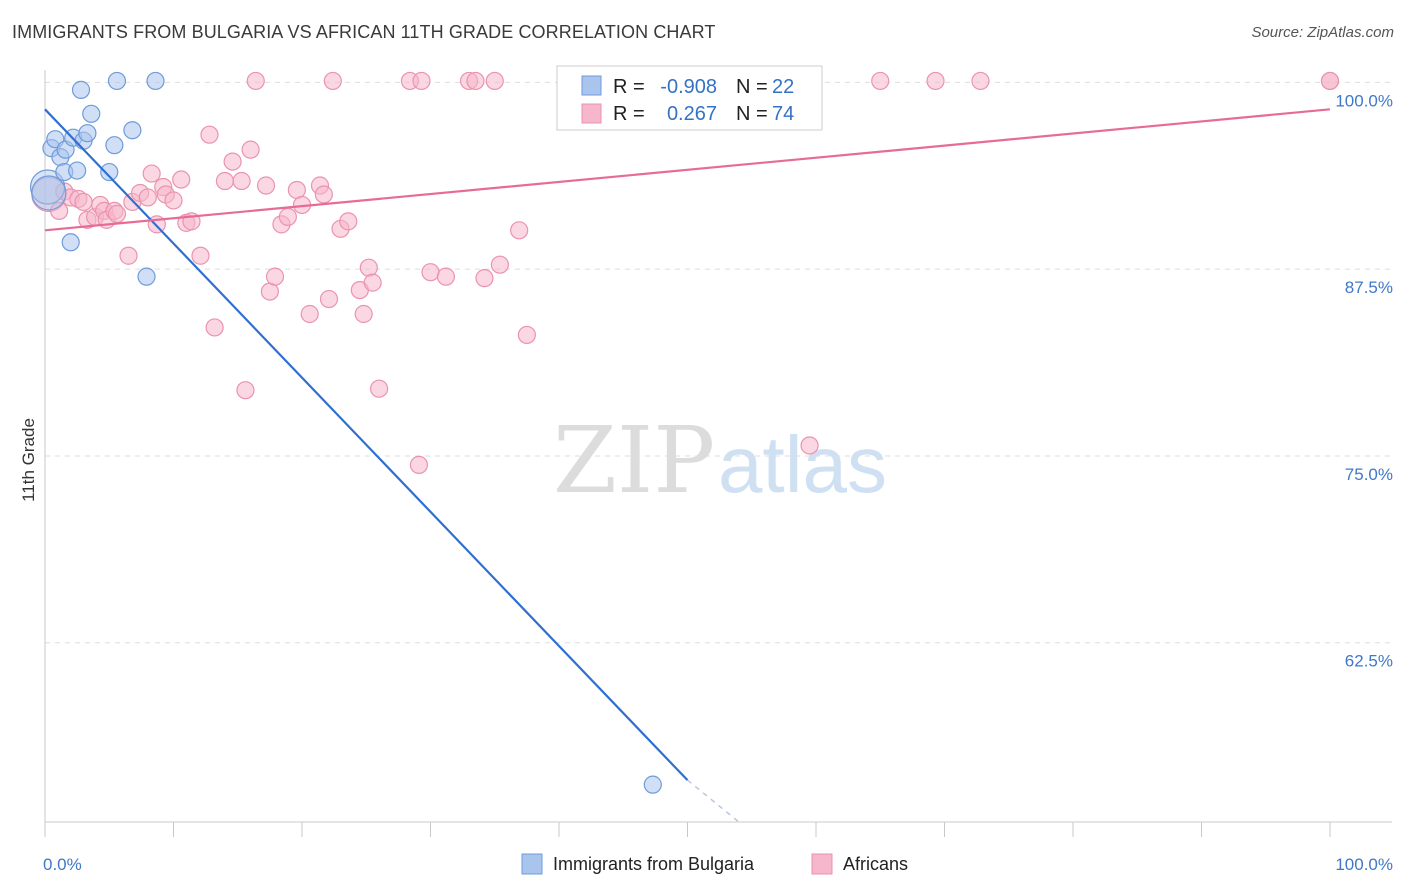  I want to click on y-axis-title: 11th Grade, so click(28, 460).